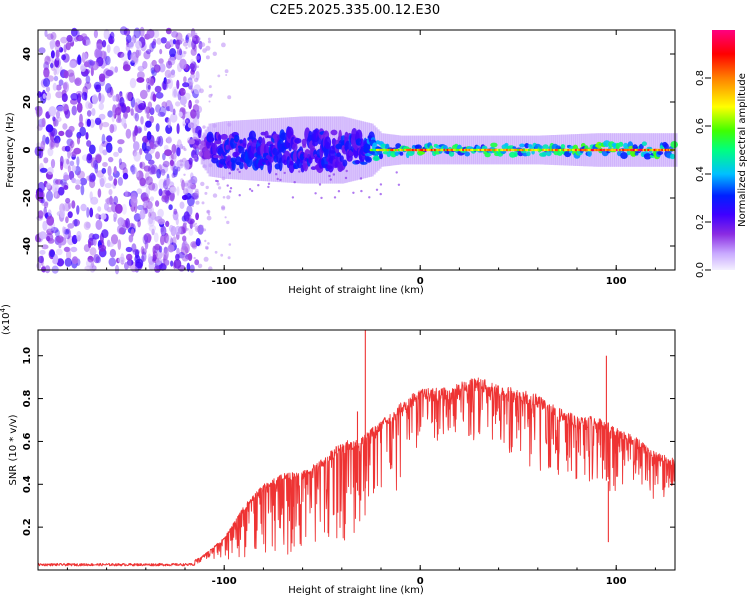 The width and height of the screenshot is (750, 600). Describe the element at coordinates (27, 149) in the screenshot. I see `spectrogram-ytick-label: 0` at that location.